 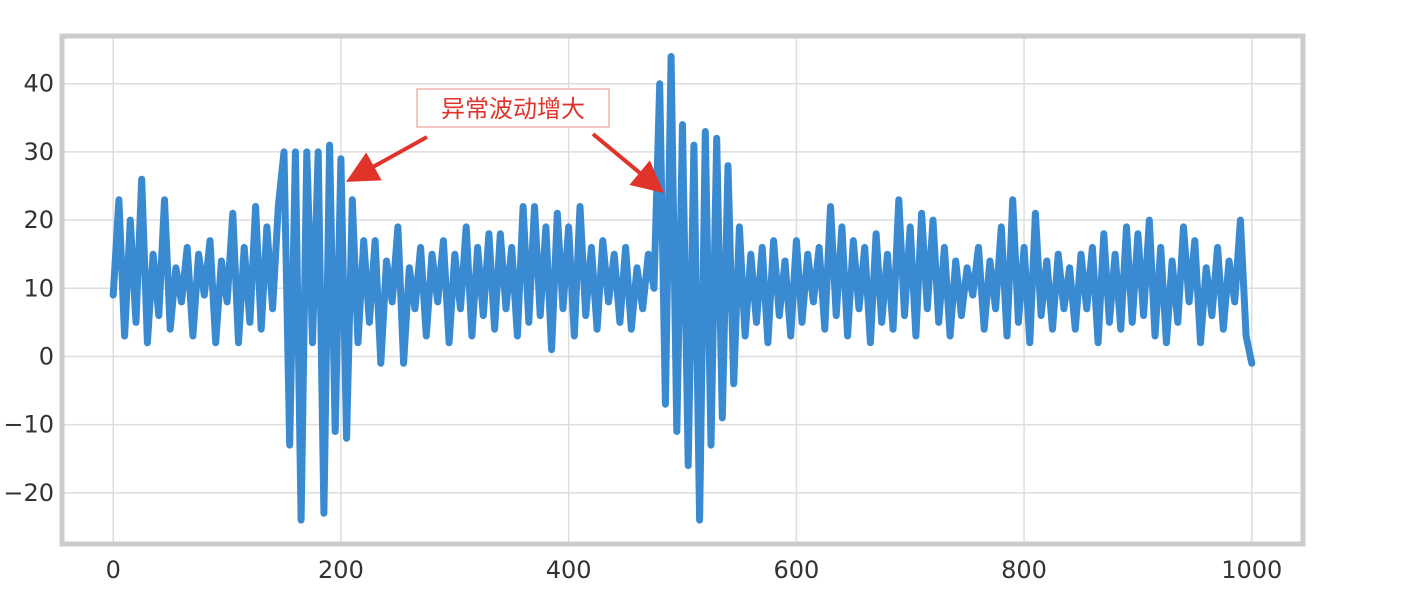 I want to click on y-tick-label: 10, so click(x=38, y=288).